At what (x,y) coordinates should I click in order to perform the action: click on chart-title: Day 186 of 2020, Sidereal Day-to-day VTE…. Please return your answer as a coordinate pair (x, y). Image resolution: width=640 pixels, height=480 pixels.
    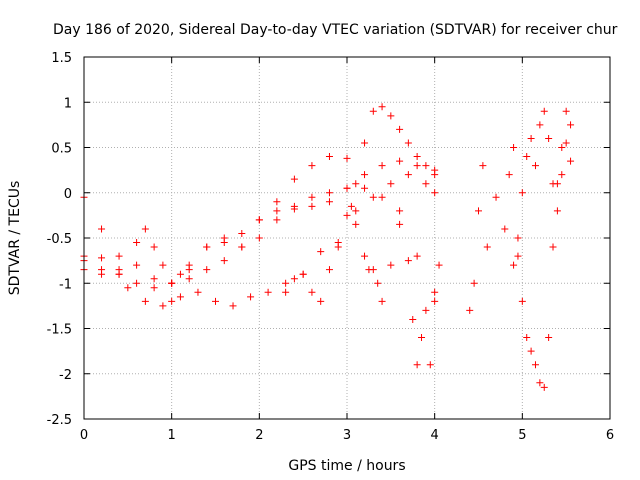
    Looking at the image, I should click on (335, 30).